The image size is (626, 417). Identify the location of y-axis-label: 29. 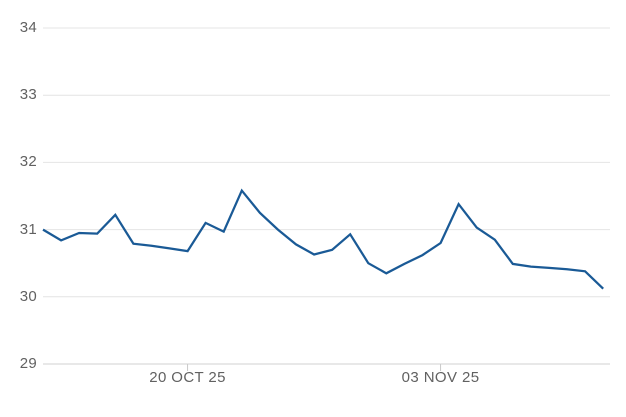
(28, 363).